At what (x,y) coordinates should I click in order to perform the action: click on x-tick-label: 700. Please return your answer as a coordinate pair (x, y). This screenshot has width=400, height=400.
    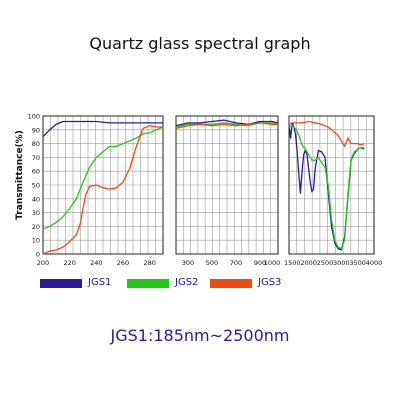
    Looking at the image, I should click on (236, 263).